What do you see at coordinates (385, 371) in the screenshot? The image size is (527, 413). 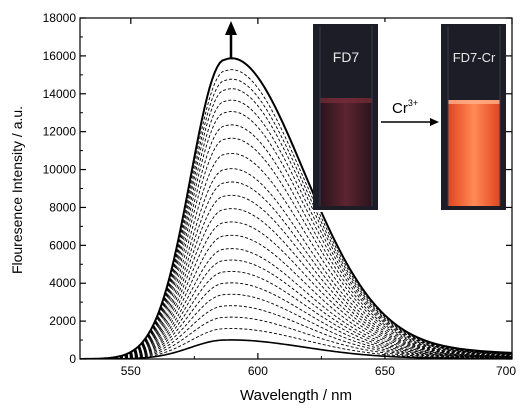 I see `x-tick-label: 650` at bounding box center [385, 371].